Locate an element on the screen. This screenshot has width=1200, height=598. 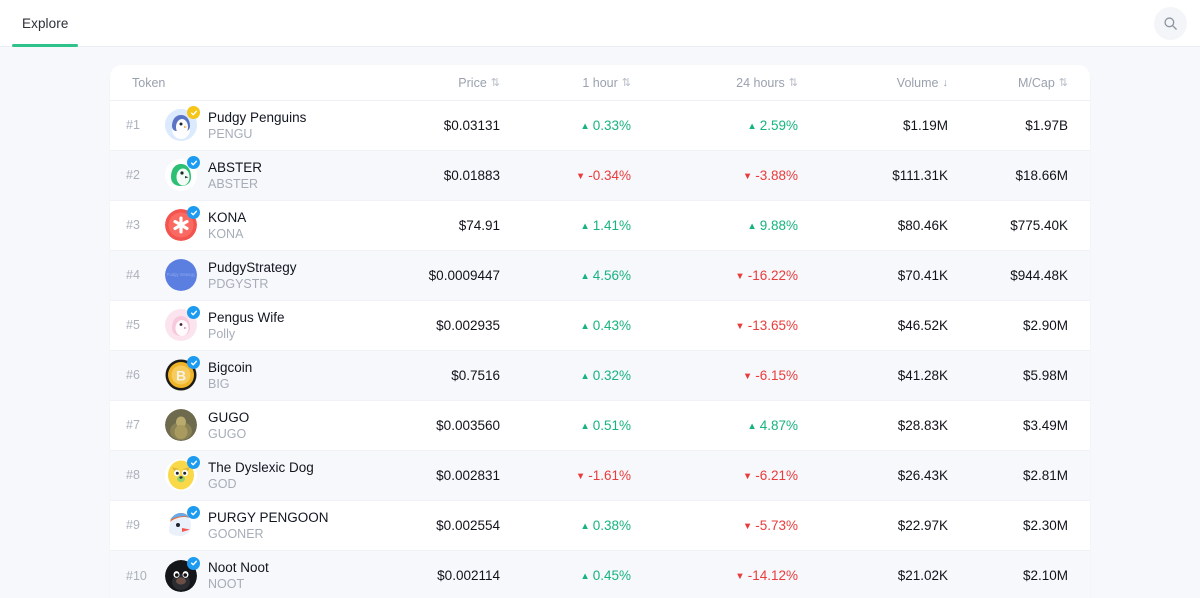
svg-text: B is located at coordinates (181, 376).